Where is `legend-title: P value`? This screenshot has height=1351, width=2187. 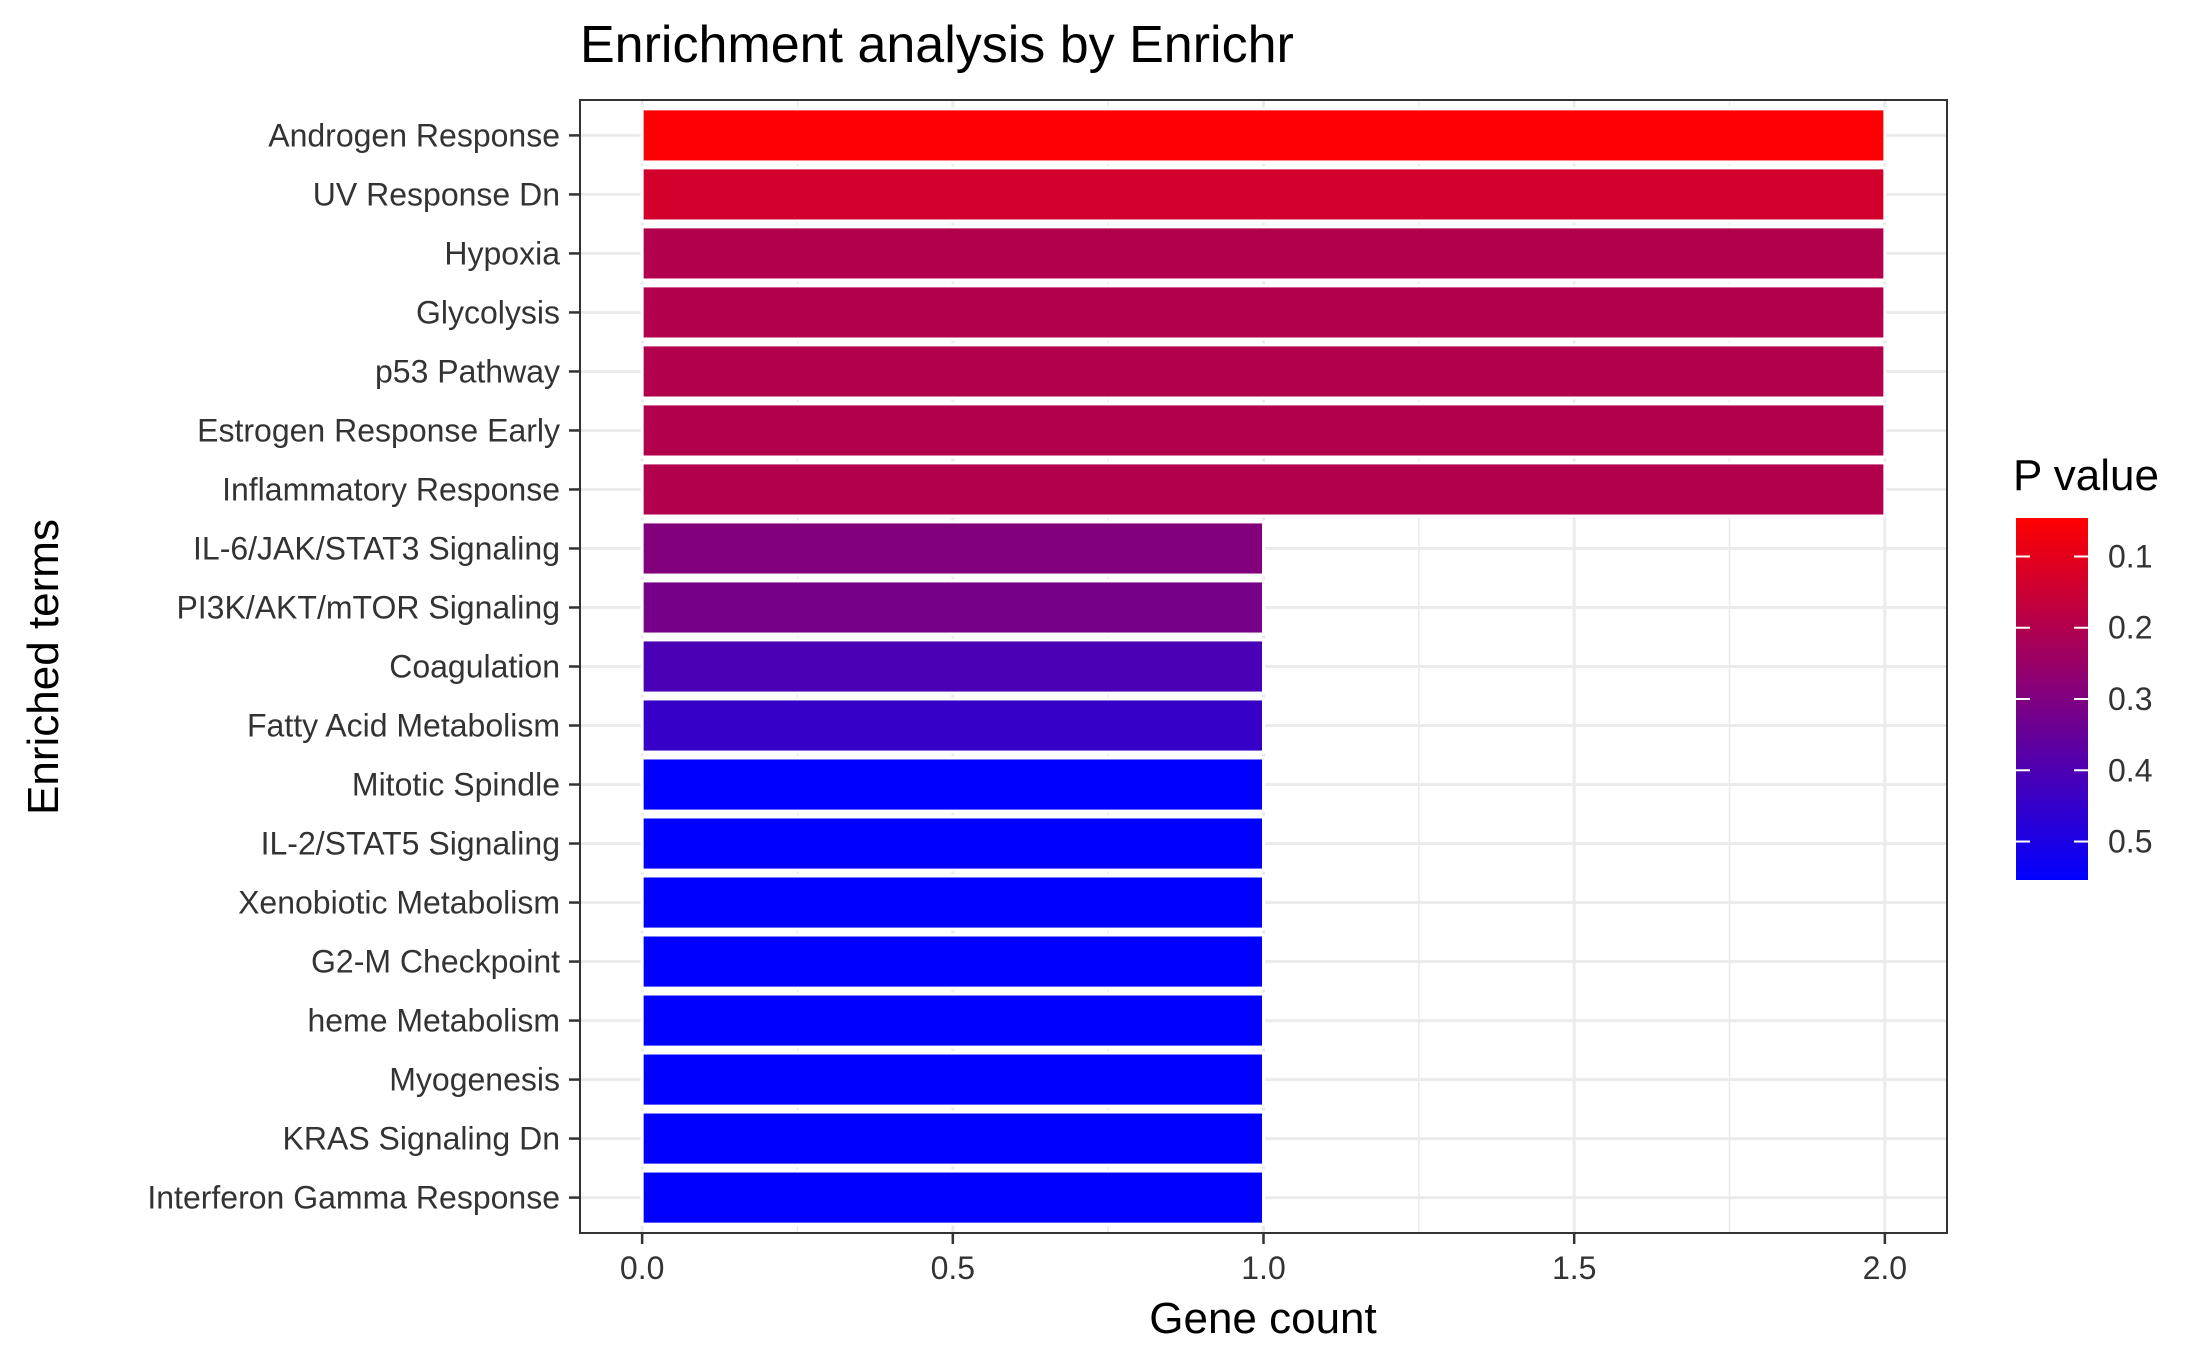
legend-title: P value is located at coordinates (2086, 475).